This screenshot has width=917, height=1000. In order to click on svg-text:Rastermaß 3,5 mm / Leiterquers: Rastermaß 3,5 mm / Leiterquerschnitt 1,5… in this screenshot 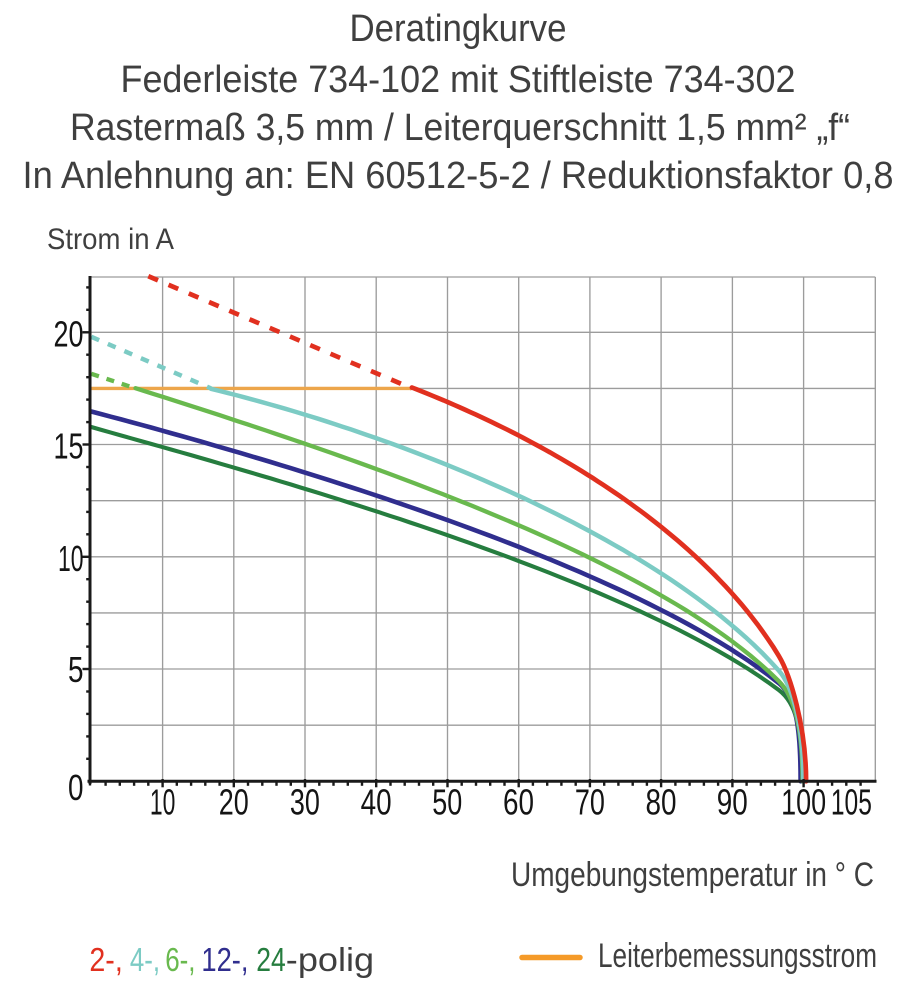, I will do `click(460, 128)`.